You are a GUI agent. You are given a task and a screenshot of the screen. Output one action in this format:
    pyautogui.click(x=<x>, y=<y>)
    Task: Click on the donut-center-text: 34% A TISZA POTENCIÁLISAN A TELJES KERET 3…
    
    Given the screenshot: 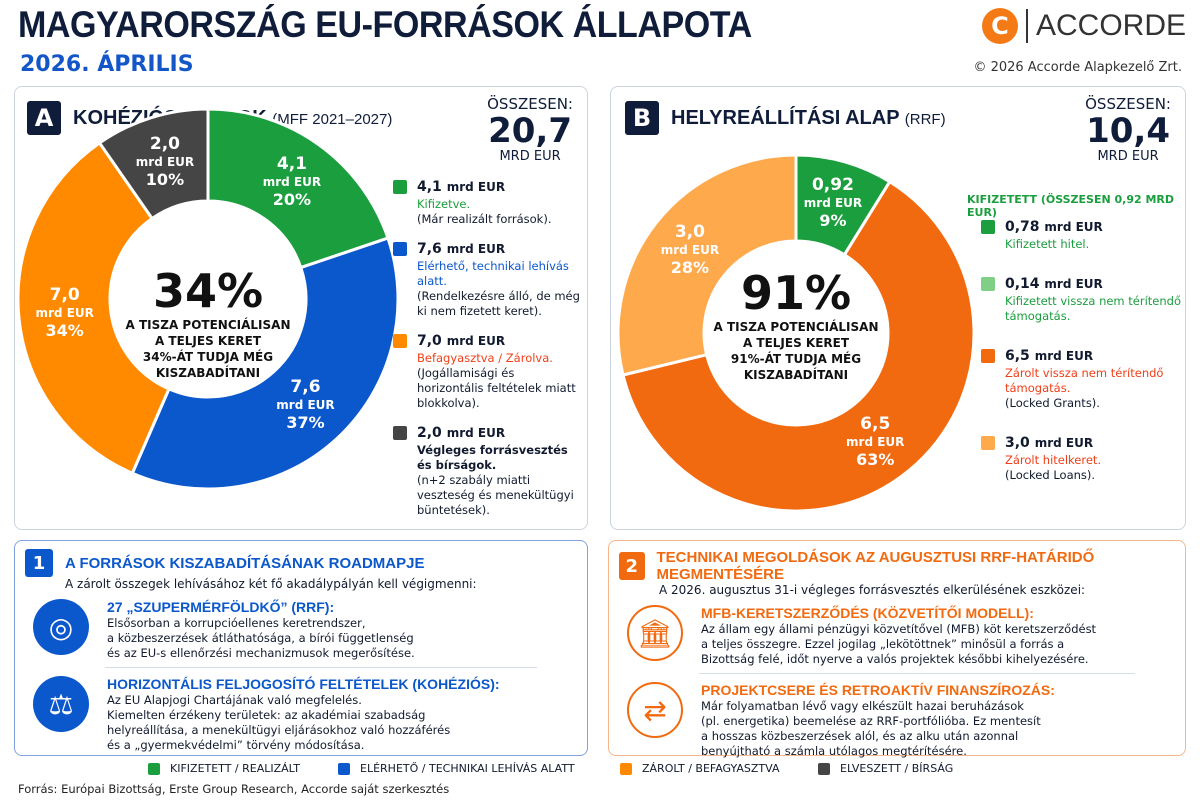 What is the action you would take?
    pyautogui.click(x=208, y=322)
    